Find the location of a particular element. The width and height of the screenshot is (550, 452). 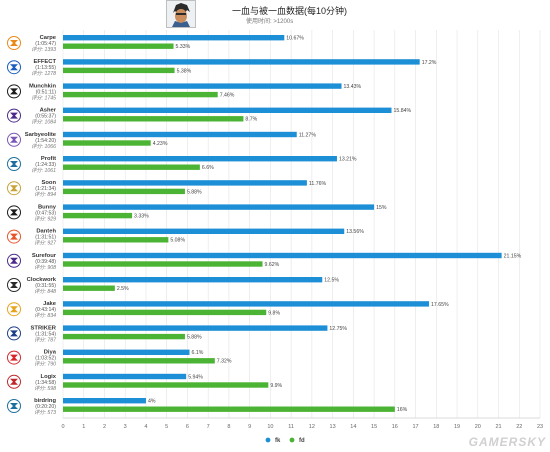

player-name: Diya is located at coordinates (50, 353).